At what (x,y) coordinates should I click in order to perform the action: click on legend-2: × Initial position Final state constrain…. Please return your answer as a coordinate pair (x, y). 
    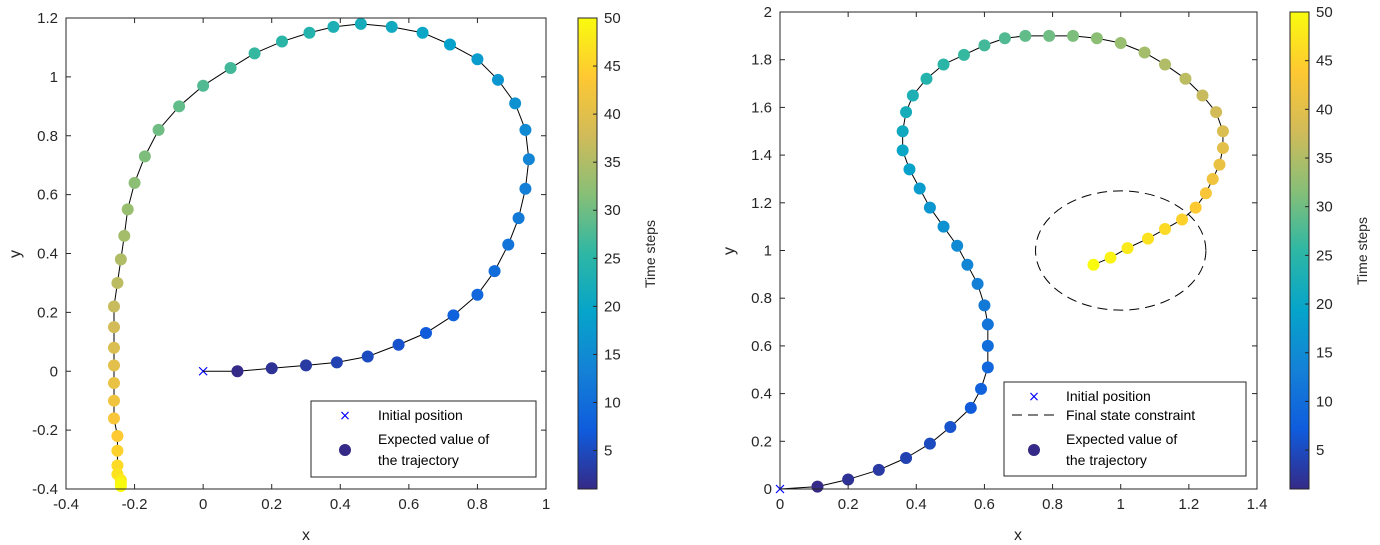
    Looking at the image, I should click on (1125, 429).